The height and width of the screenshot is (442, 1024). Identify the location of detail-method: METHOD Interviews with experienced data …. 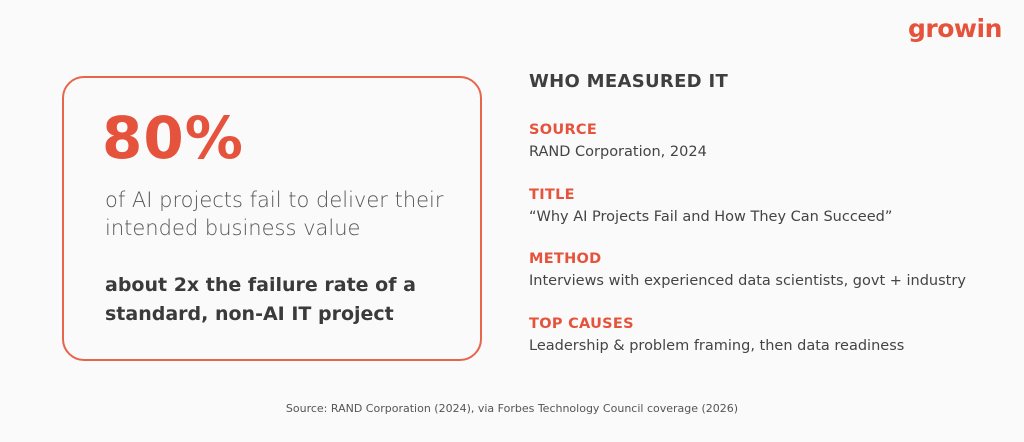
(747, 270).